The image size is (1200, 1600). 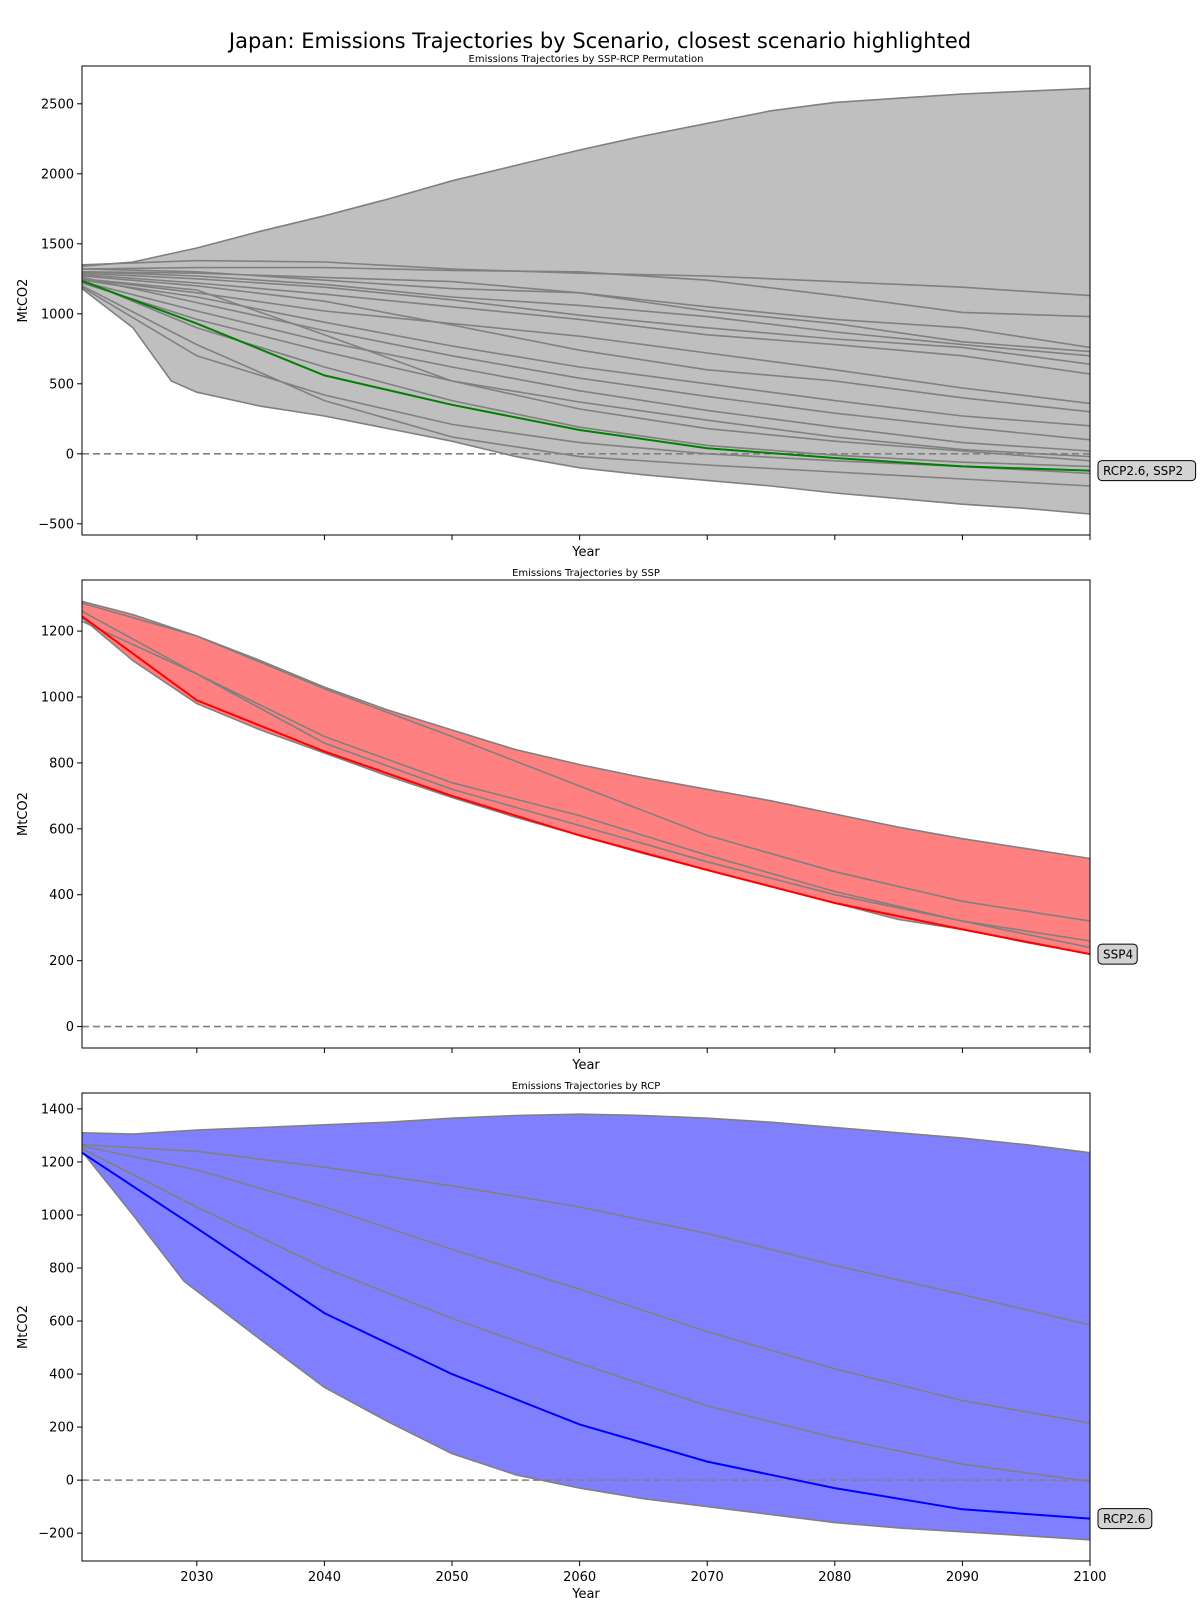 I want to click on ssp-rcp-y-axis-label: MtCO2, so click(x=23, y=301).